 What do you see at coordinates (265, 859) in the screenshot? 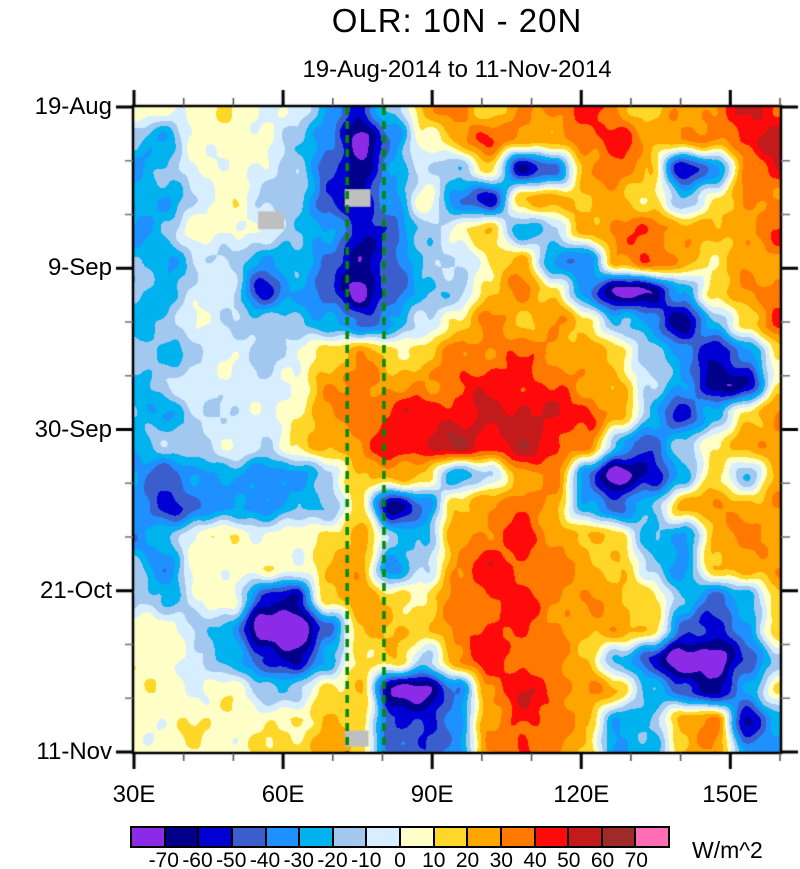
I see `colorbar-tick-label: -40` at bounding box center [265, 859].